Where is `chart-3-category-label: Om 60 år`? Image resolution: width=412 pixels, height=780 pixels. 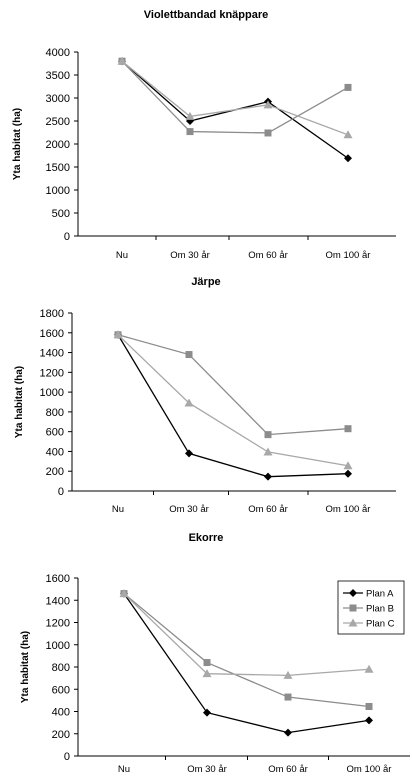
chart-3-category-label: Om 60 år is located at coordinates (288, 769).